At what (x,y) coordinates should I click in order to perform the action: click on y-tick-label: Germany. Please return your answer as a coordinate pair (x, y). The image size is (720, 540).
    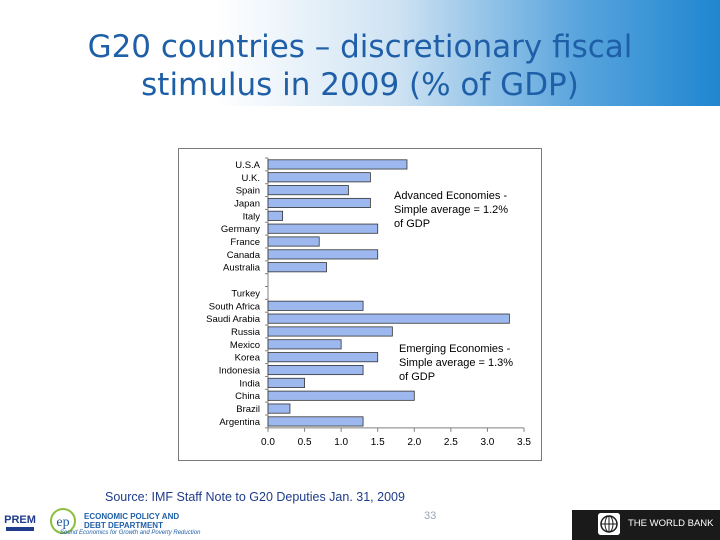
    Looking at the image, I should click on (240, 229).